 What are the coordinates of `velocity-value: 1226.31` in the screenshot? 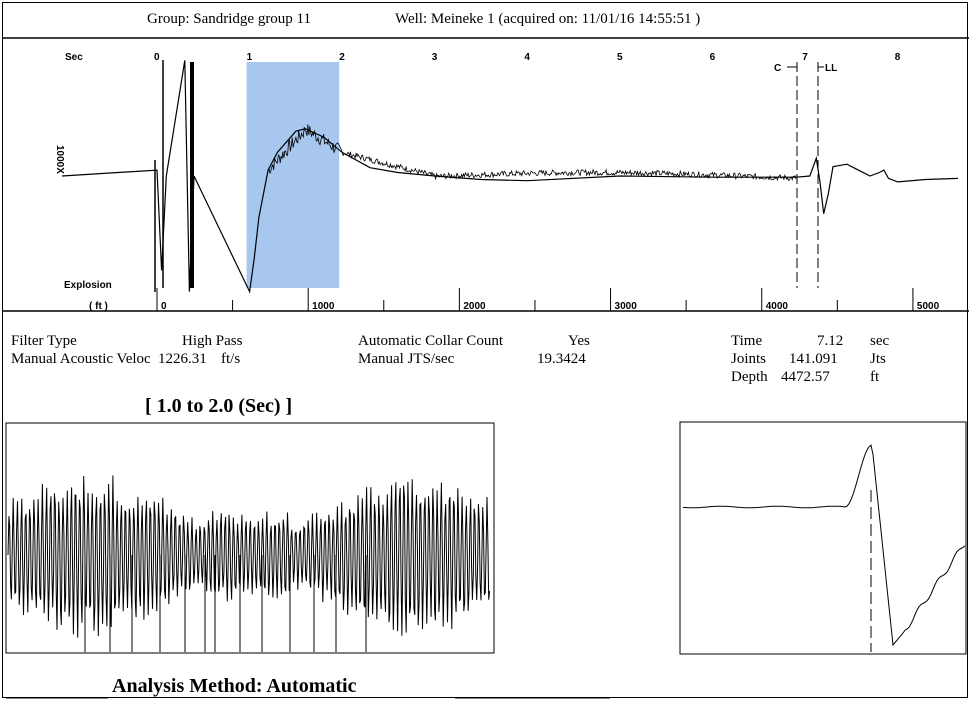 It's located at (182, 359).